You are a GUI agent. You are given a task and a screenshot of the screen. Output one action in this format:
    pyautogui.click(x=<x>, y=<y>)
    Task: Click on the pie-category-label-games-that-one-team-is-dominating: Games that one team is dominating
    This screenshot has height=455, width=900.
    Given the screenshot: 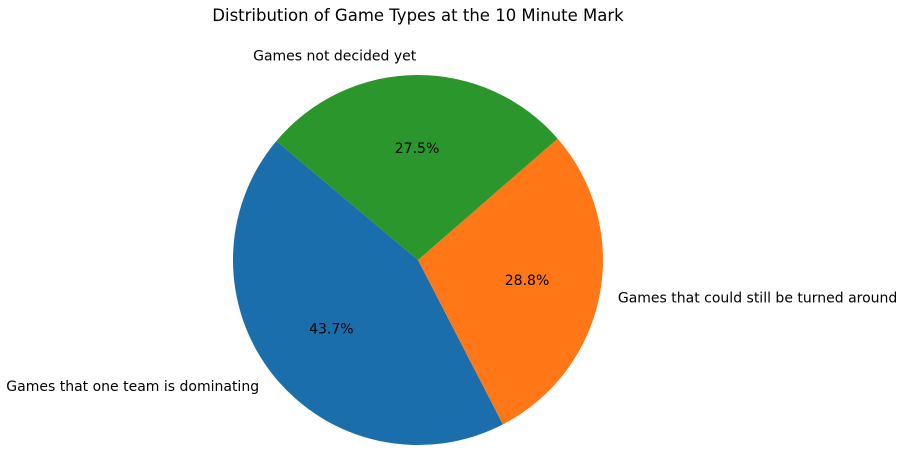 What is the action you would take?
    pyautogui.click(x=132, y=387)
    